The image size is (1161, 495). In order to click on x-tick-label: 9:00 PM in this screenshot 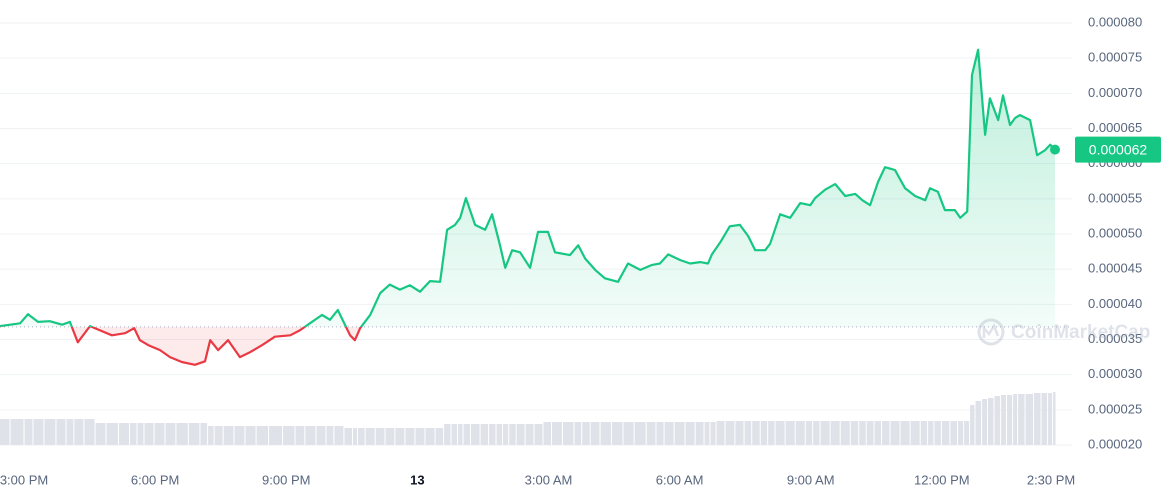, I will do `click(286, 479)`.